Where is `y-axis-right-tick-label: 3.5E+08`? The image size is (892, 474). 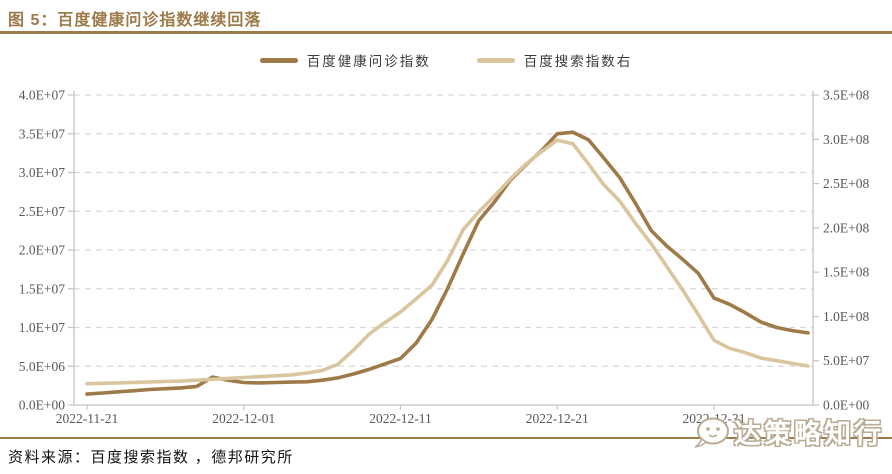 y-axis-right-tick-label: 3.5E+08 is located at coordinates (846, 95).